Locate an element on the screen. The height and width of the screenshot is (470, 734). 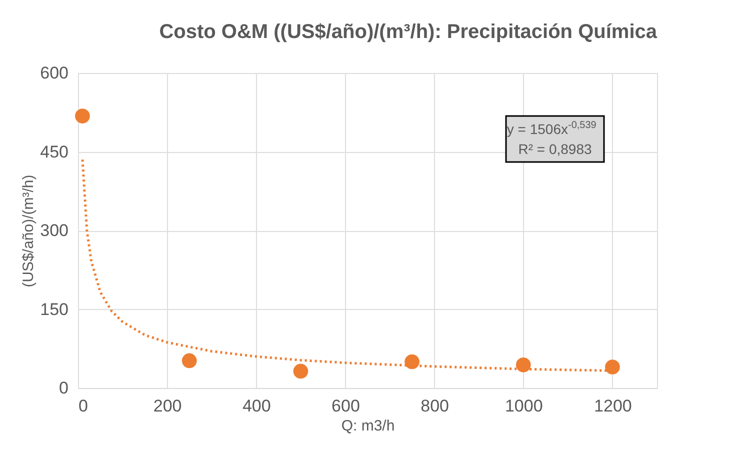
x-tick-label: 200 is located at coordinates (167, 406).